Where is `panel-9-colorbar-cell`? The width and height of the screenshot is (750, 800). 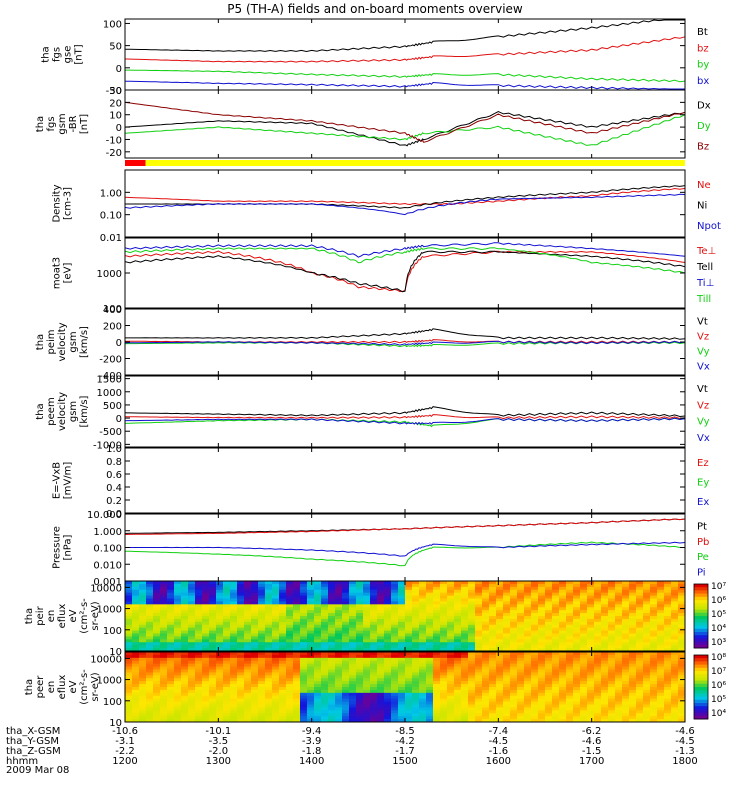 panel-9-colorbar-cell is located at coordinates (701, 589).